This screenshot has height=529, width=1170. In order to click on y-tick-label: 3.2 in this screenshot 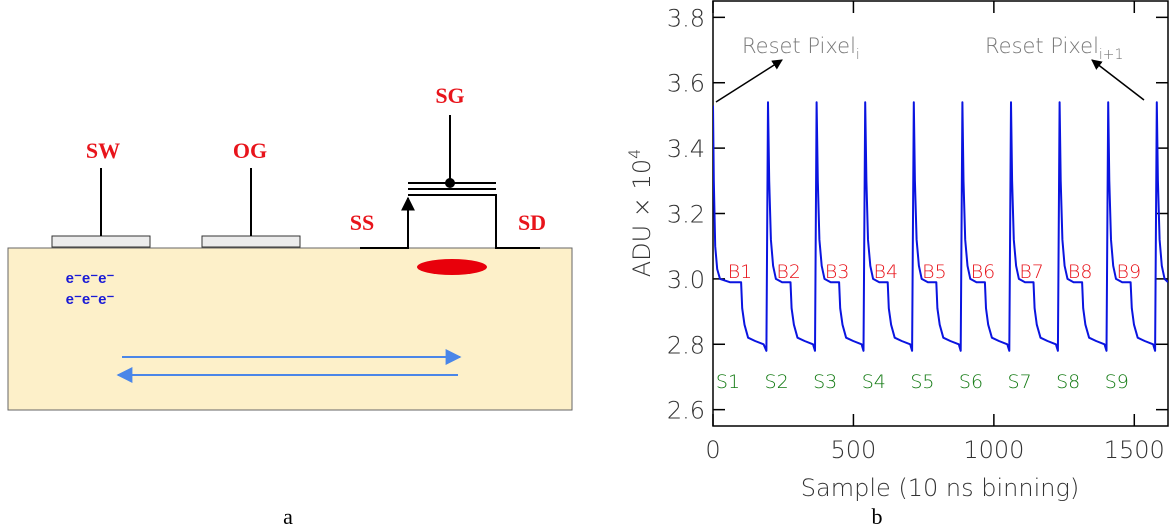, I will do `click(686, 215)`.